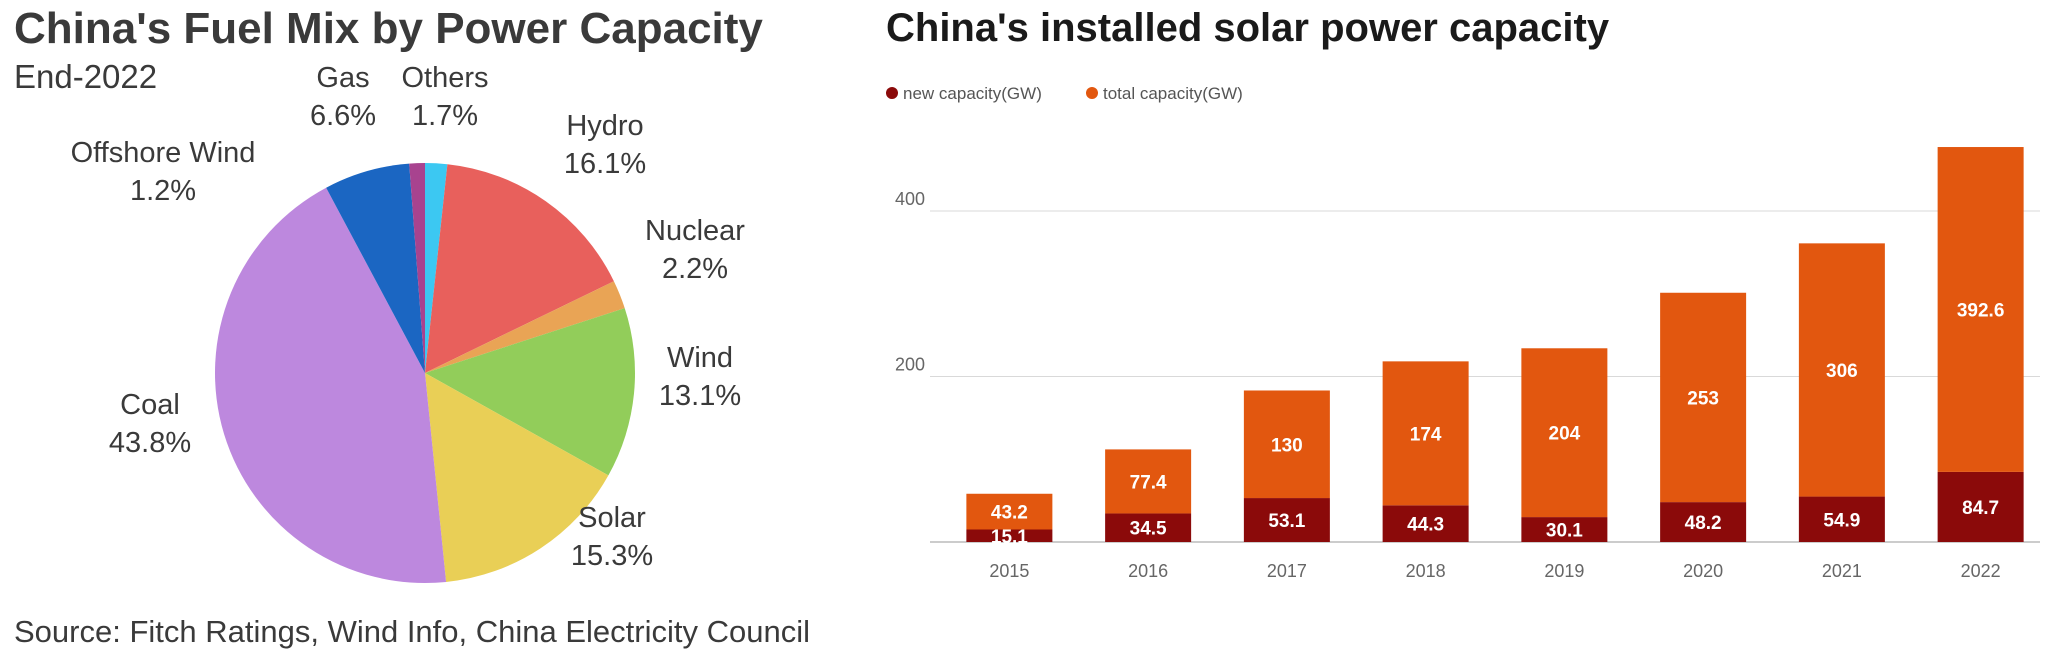 This screenshot has height=661, width=2048. I want to click on bar-chart-title: China's installed solar power capacity, so click(1248, 28).